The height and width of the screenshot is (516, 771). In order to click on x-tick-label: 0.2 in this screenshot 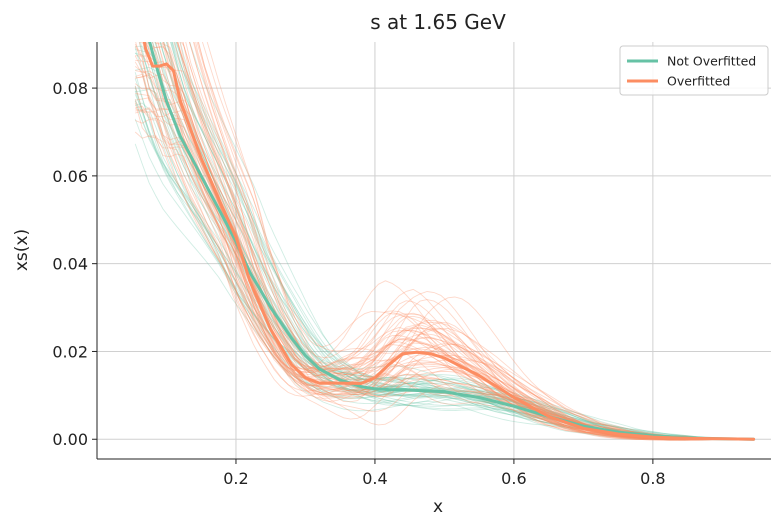, I will do `click(235, 478)`.